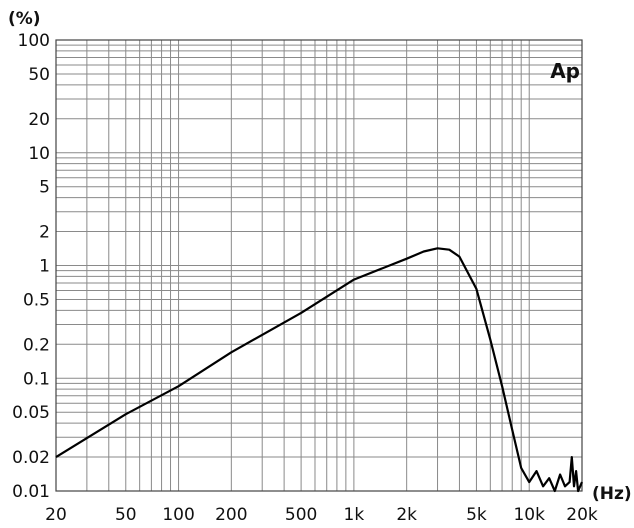  What do you see at coordinates (39, 154) in the screenshot?
I see `y-tick-label: 10` at bounding box center [39, 154].